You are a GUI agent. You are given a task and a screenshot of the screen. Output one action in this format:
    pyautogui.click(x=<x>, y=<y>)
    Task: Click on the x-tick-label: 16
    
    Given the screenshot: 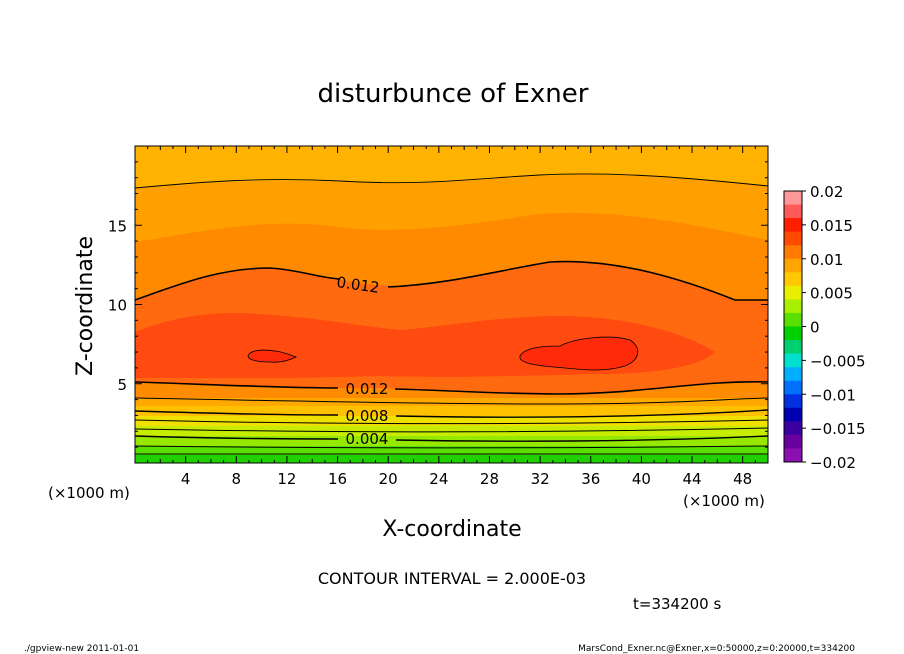 What is the action you would take?
    pyautogui.click(x=337, y=479)
    